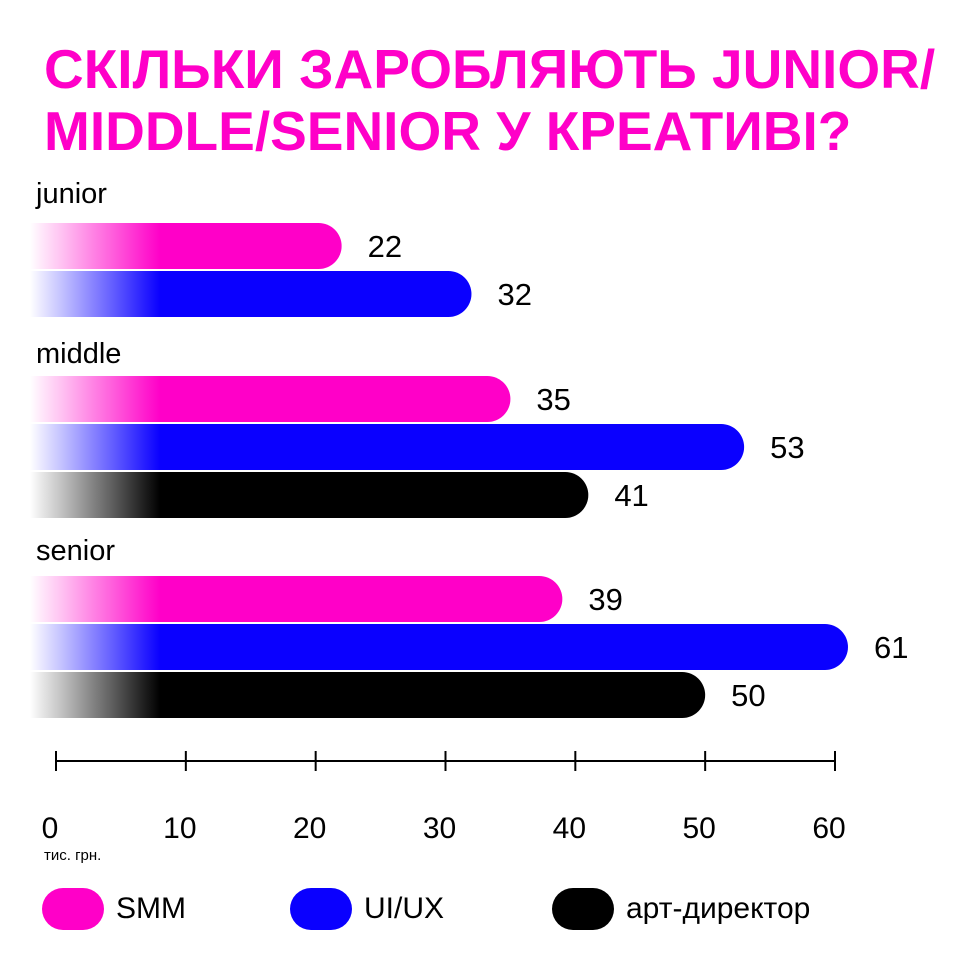 The image size is (972, 972). What do you see at coordinates (296, 599) in the screenshot?
I see `bar-senior-smm` at bounding box center [296, 599].